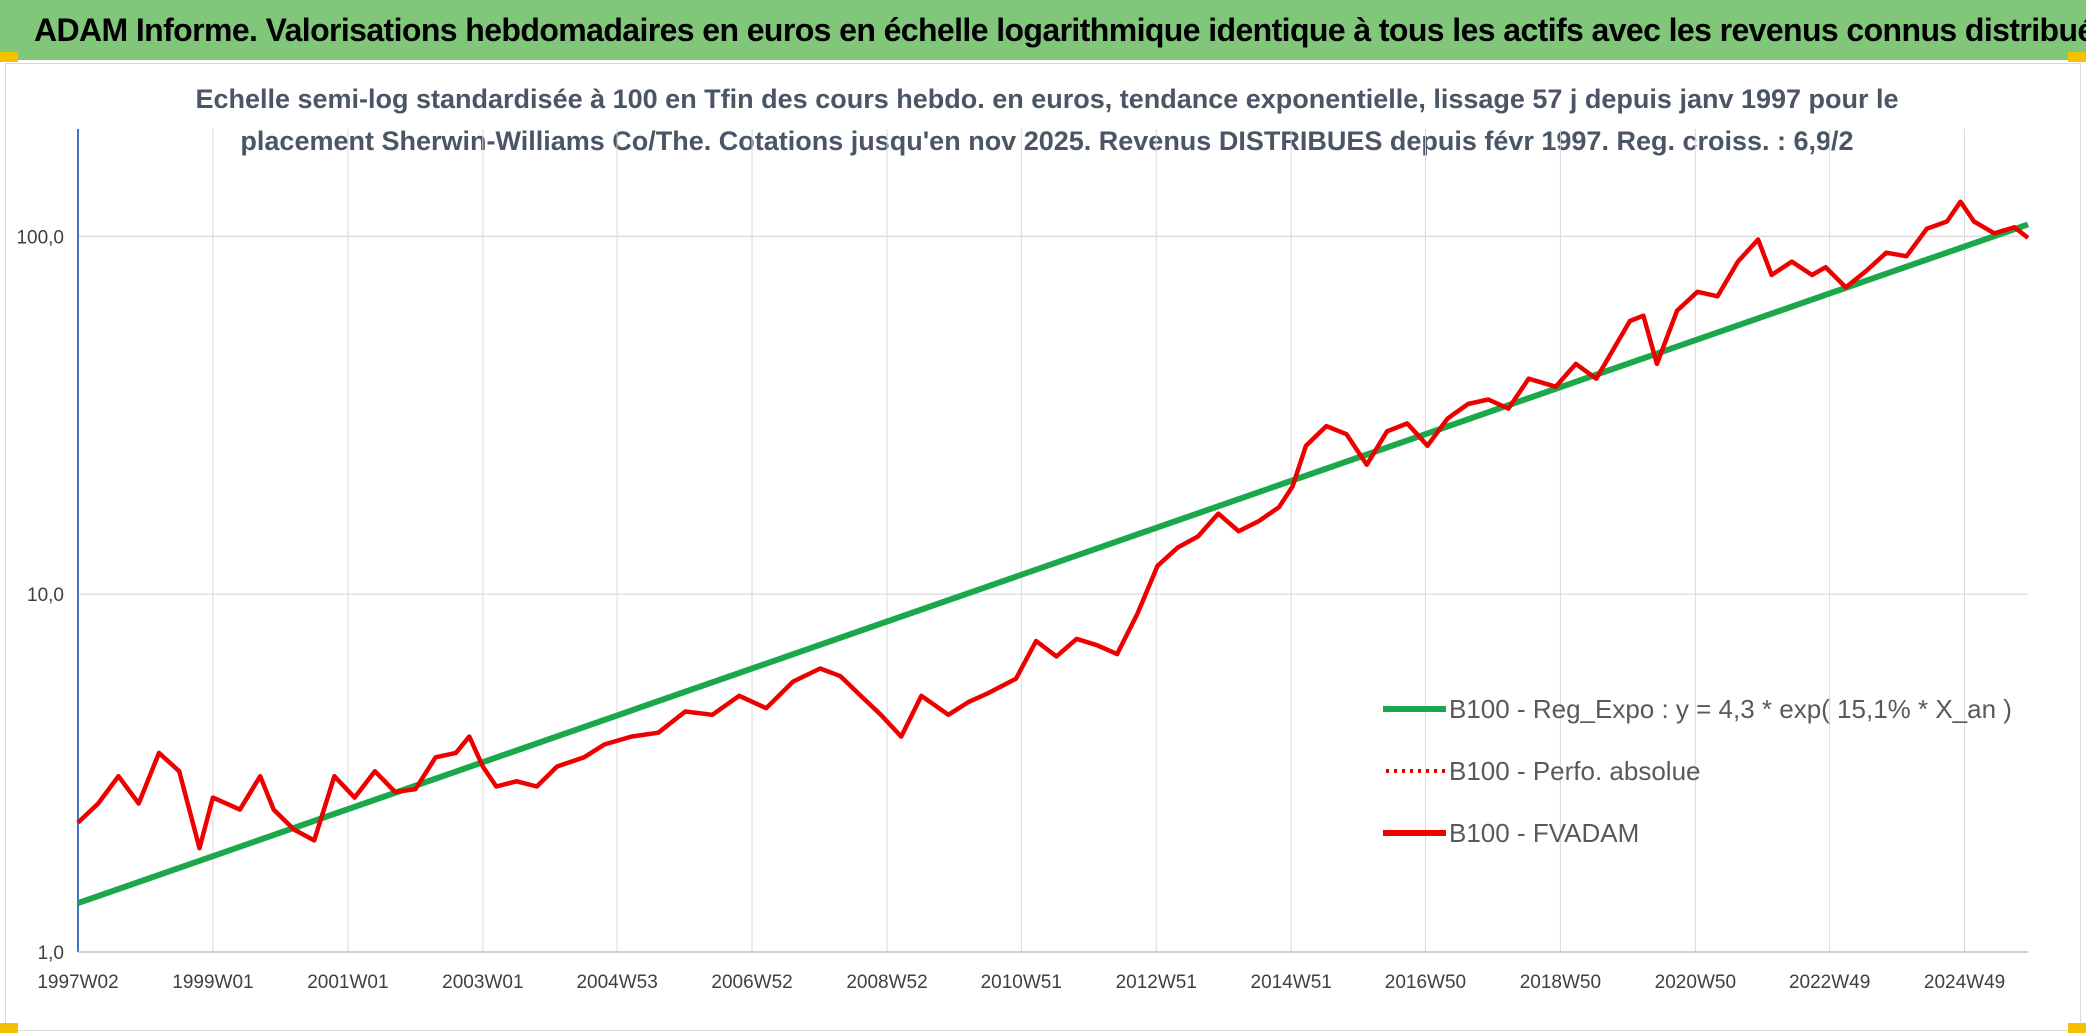 The width and height of the screenshot is (2086, 1033). What do you see at coordinates (1291, 982) in the screenshot?
I see `x-tick-label: 2014W51` at bounding box center [1291, 982].